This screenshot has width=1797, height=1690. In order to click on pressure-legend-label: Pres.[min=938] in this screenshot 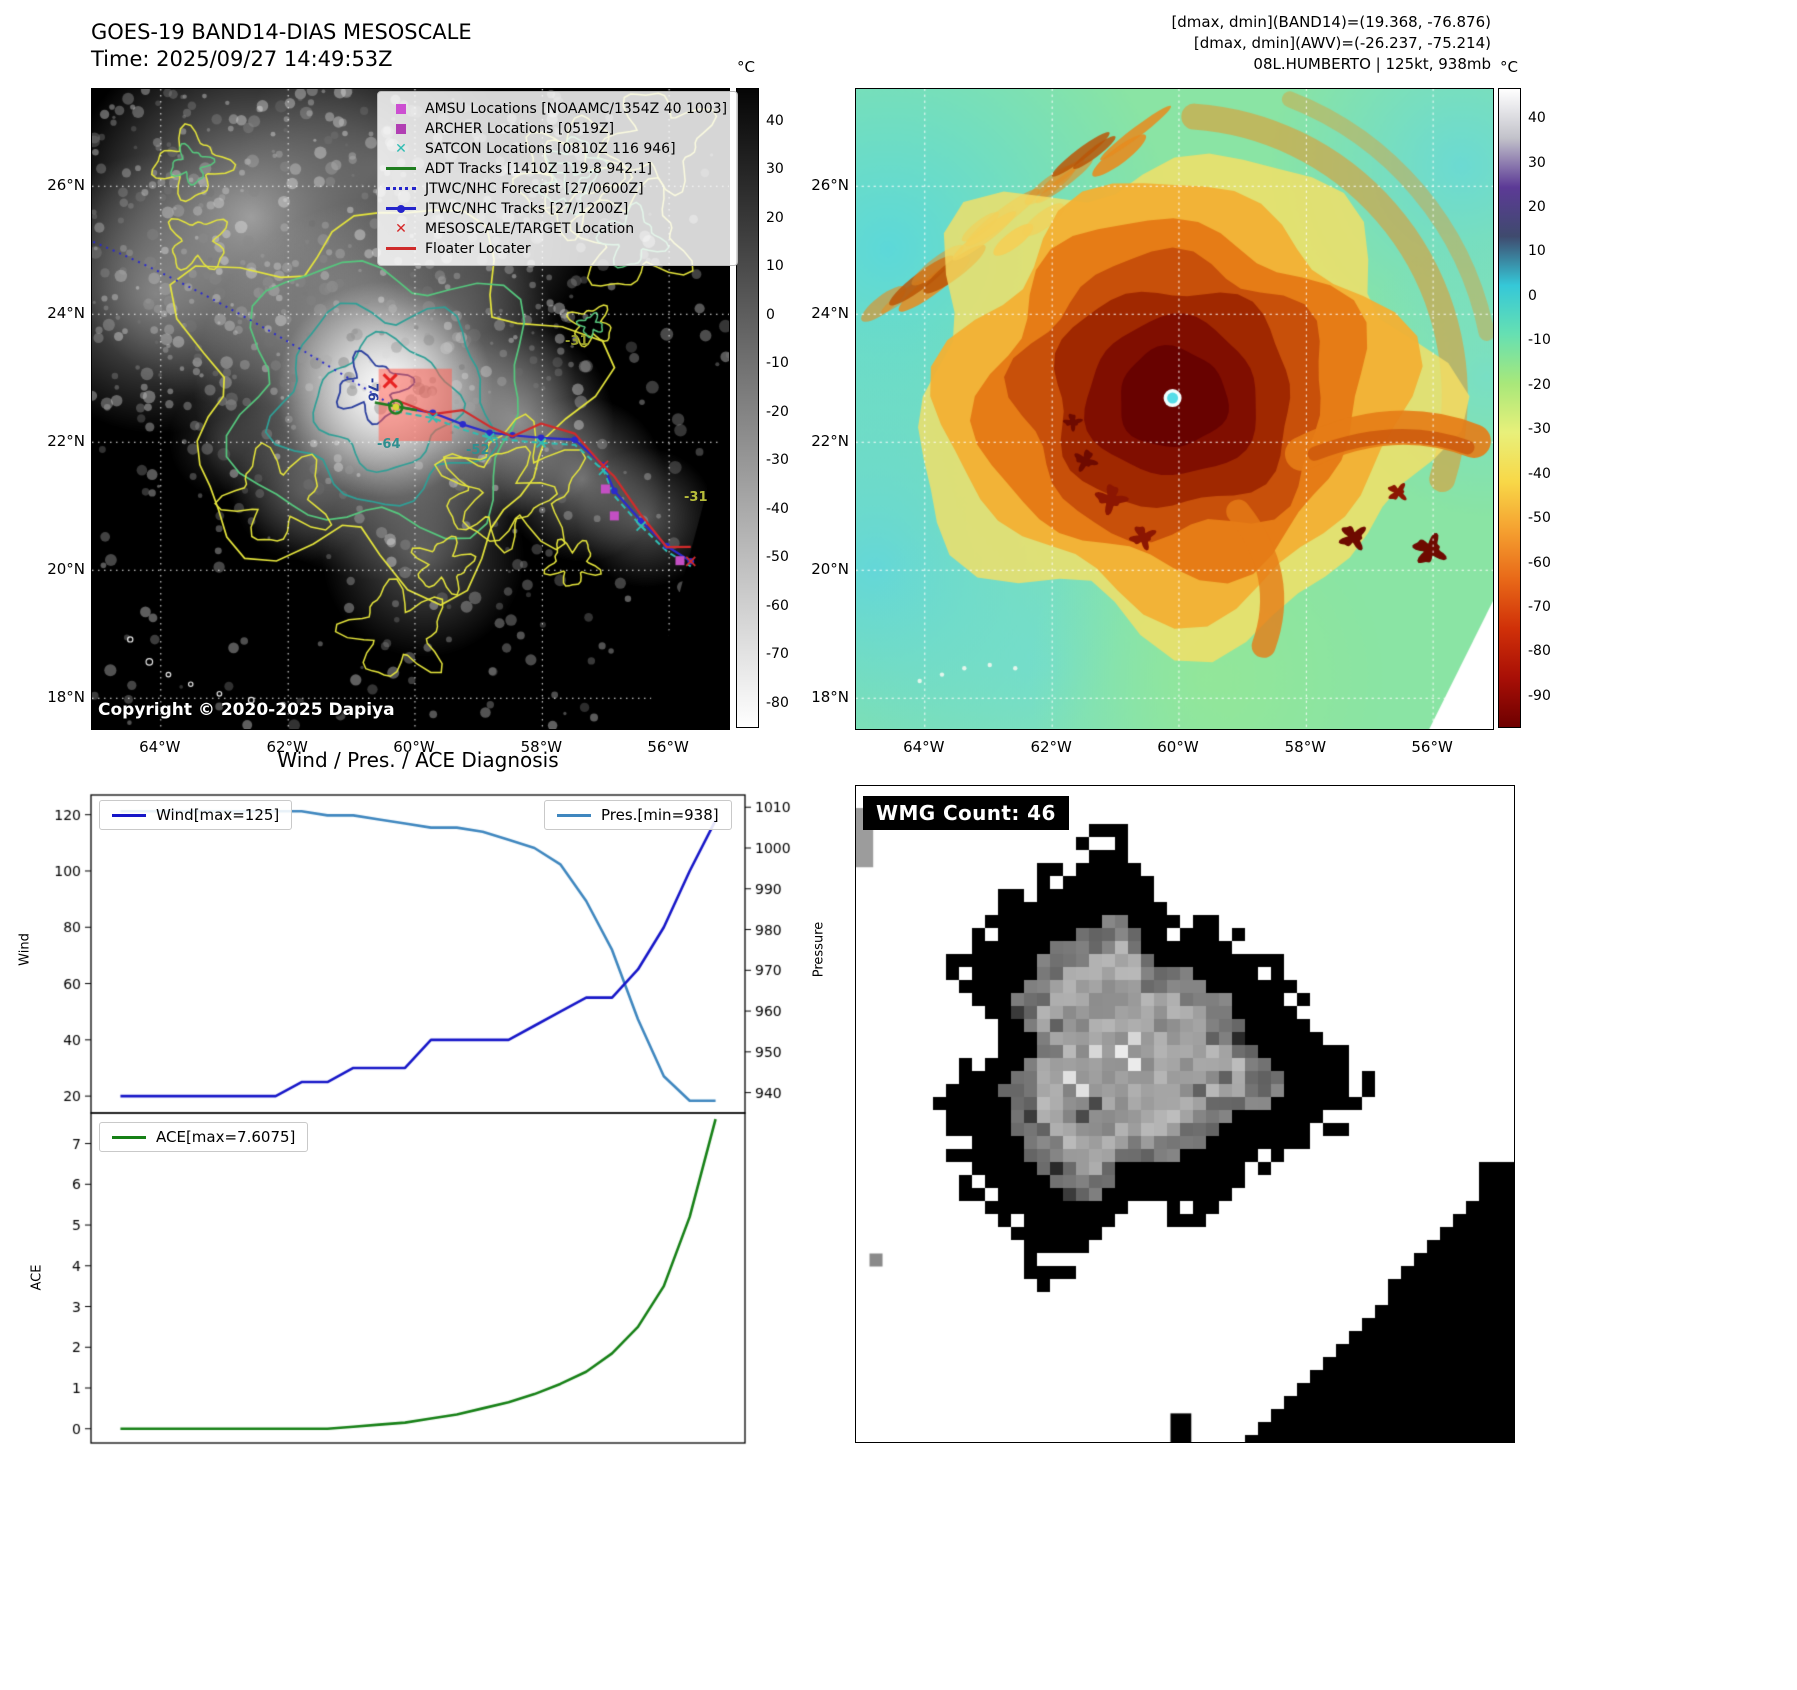, I will do `click(660, 815)`.